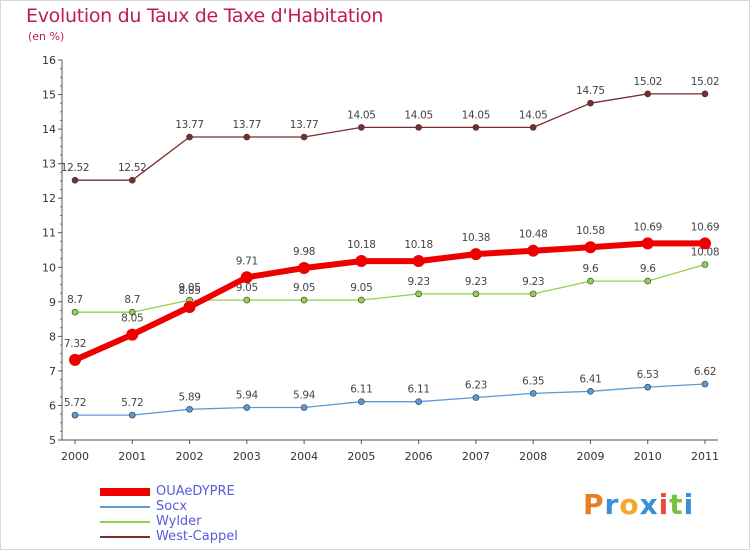 This screenshot has height=550, width=750. What do you see at coordinates (612, 504) in the screenshot?
I see `logo-letter: r` at bounding box center [612, 504].